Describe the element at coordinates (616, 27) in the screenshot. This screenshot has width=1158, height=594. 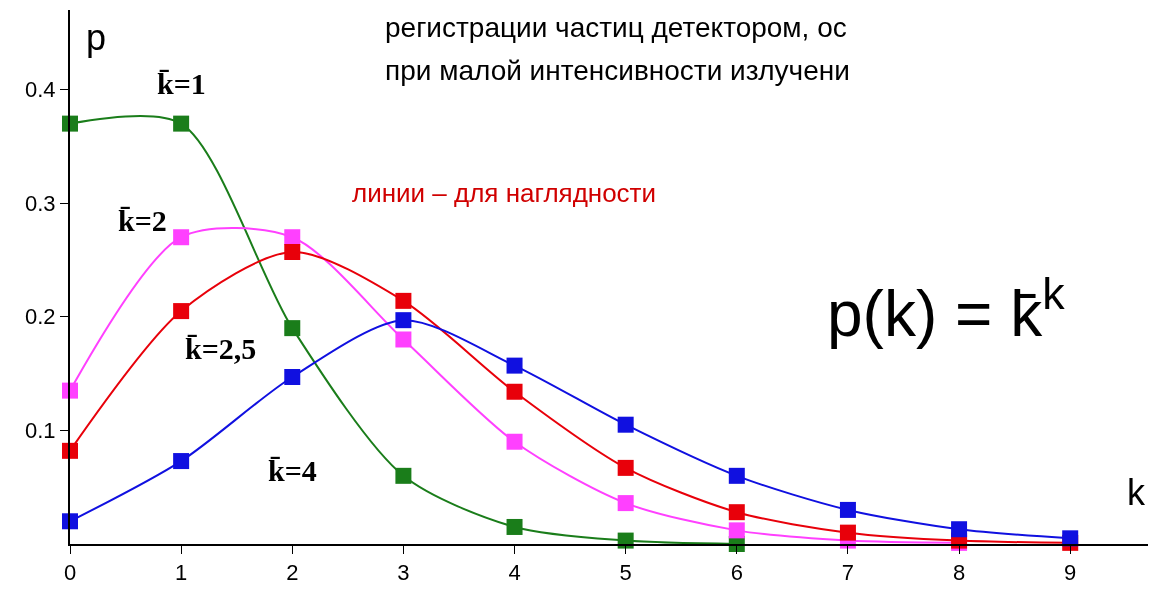
I see `annotation: регистрации частиц детектором, ос` at that location.